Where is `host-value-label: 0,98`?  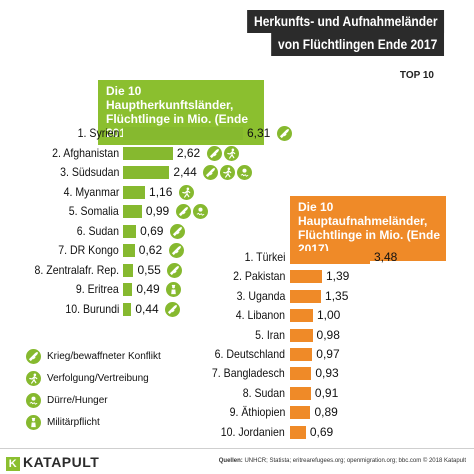 host-value-label: 0,98 is located at coordinates (328, 334).